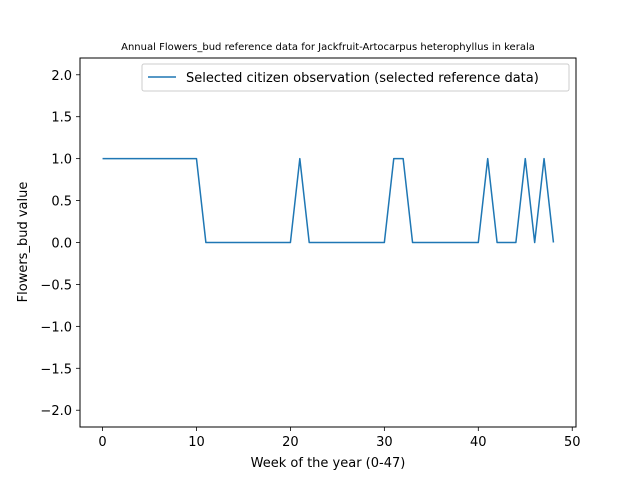  What do you see at coordinates (384, 442) in the screenshot?
I see `x-tick-label: 30` at bounding box center [384, 442].